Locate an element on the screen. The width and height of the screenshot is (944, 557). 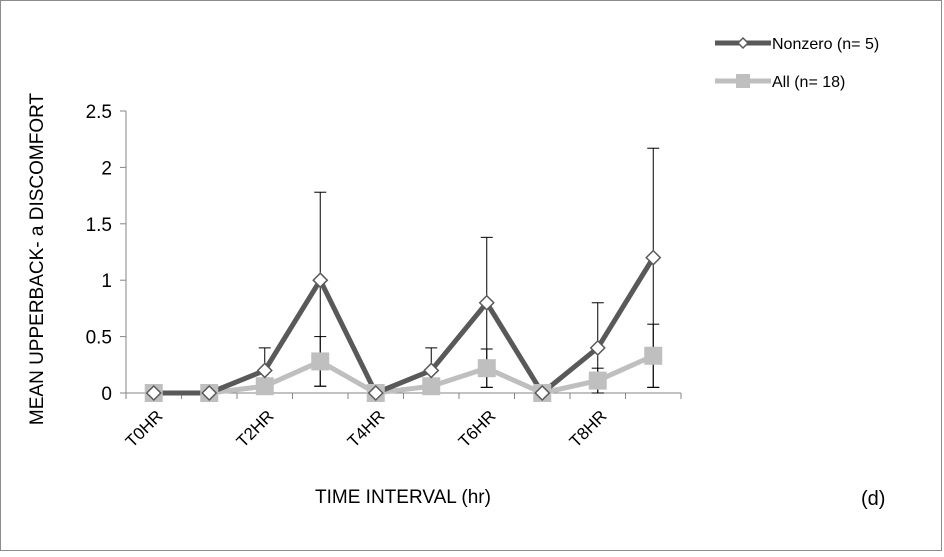
legend-item-nonzero: Nonzero (n= 5) is located at coordinates (797, 44).